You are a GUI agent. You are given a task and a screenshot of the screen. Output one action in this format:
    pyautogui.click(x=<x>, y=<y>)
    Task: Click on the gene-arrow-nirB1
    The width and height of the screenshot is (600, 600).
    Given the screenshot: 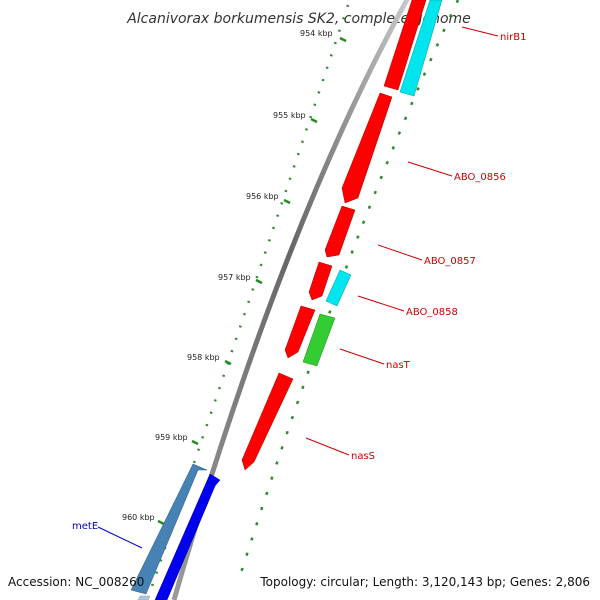 What is the action you would take?
    pyautogui.click(x=405, y=45)
    